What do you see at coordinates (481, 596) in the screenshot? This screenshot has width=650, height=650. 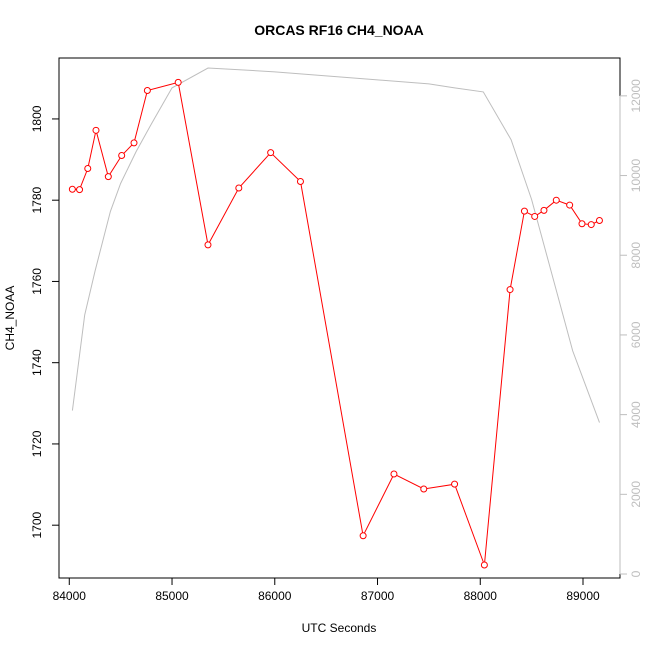 I see `x-tick-label: 88000` at bounding box center [481, 596].